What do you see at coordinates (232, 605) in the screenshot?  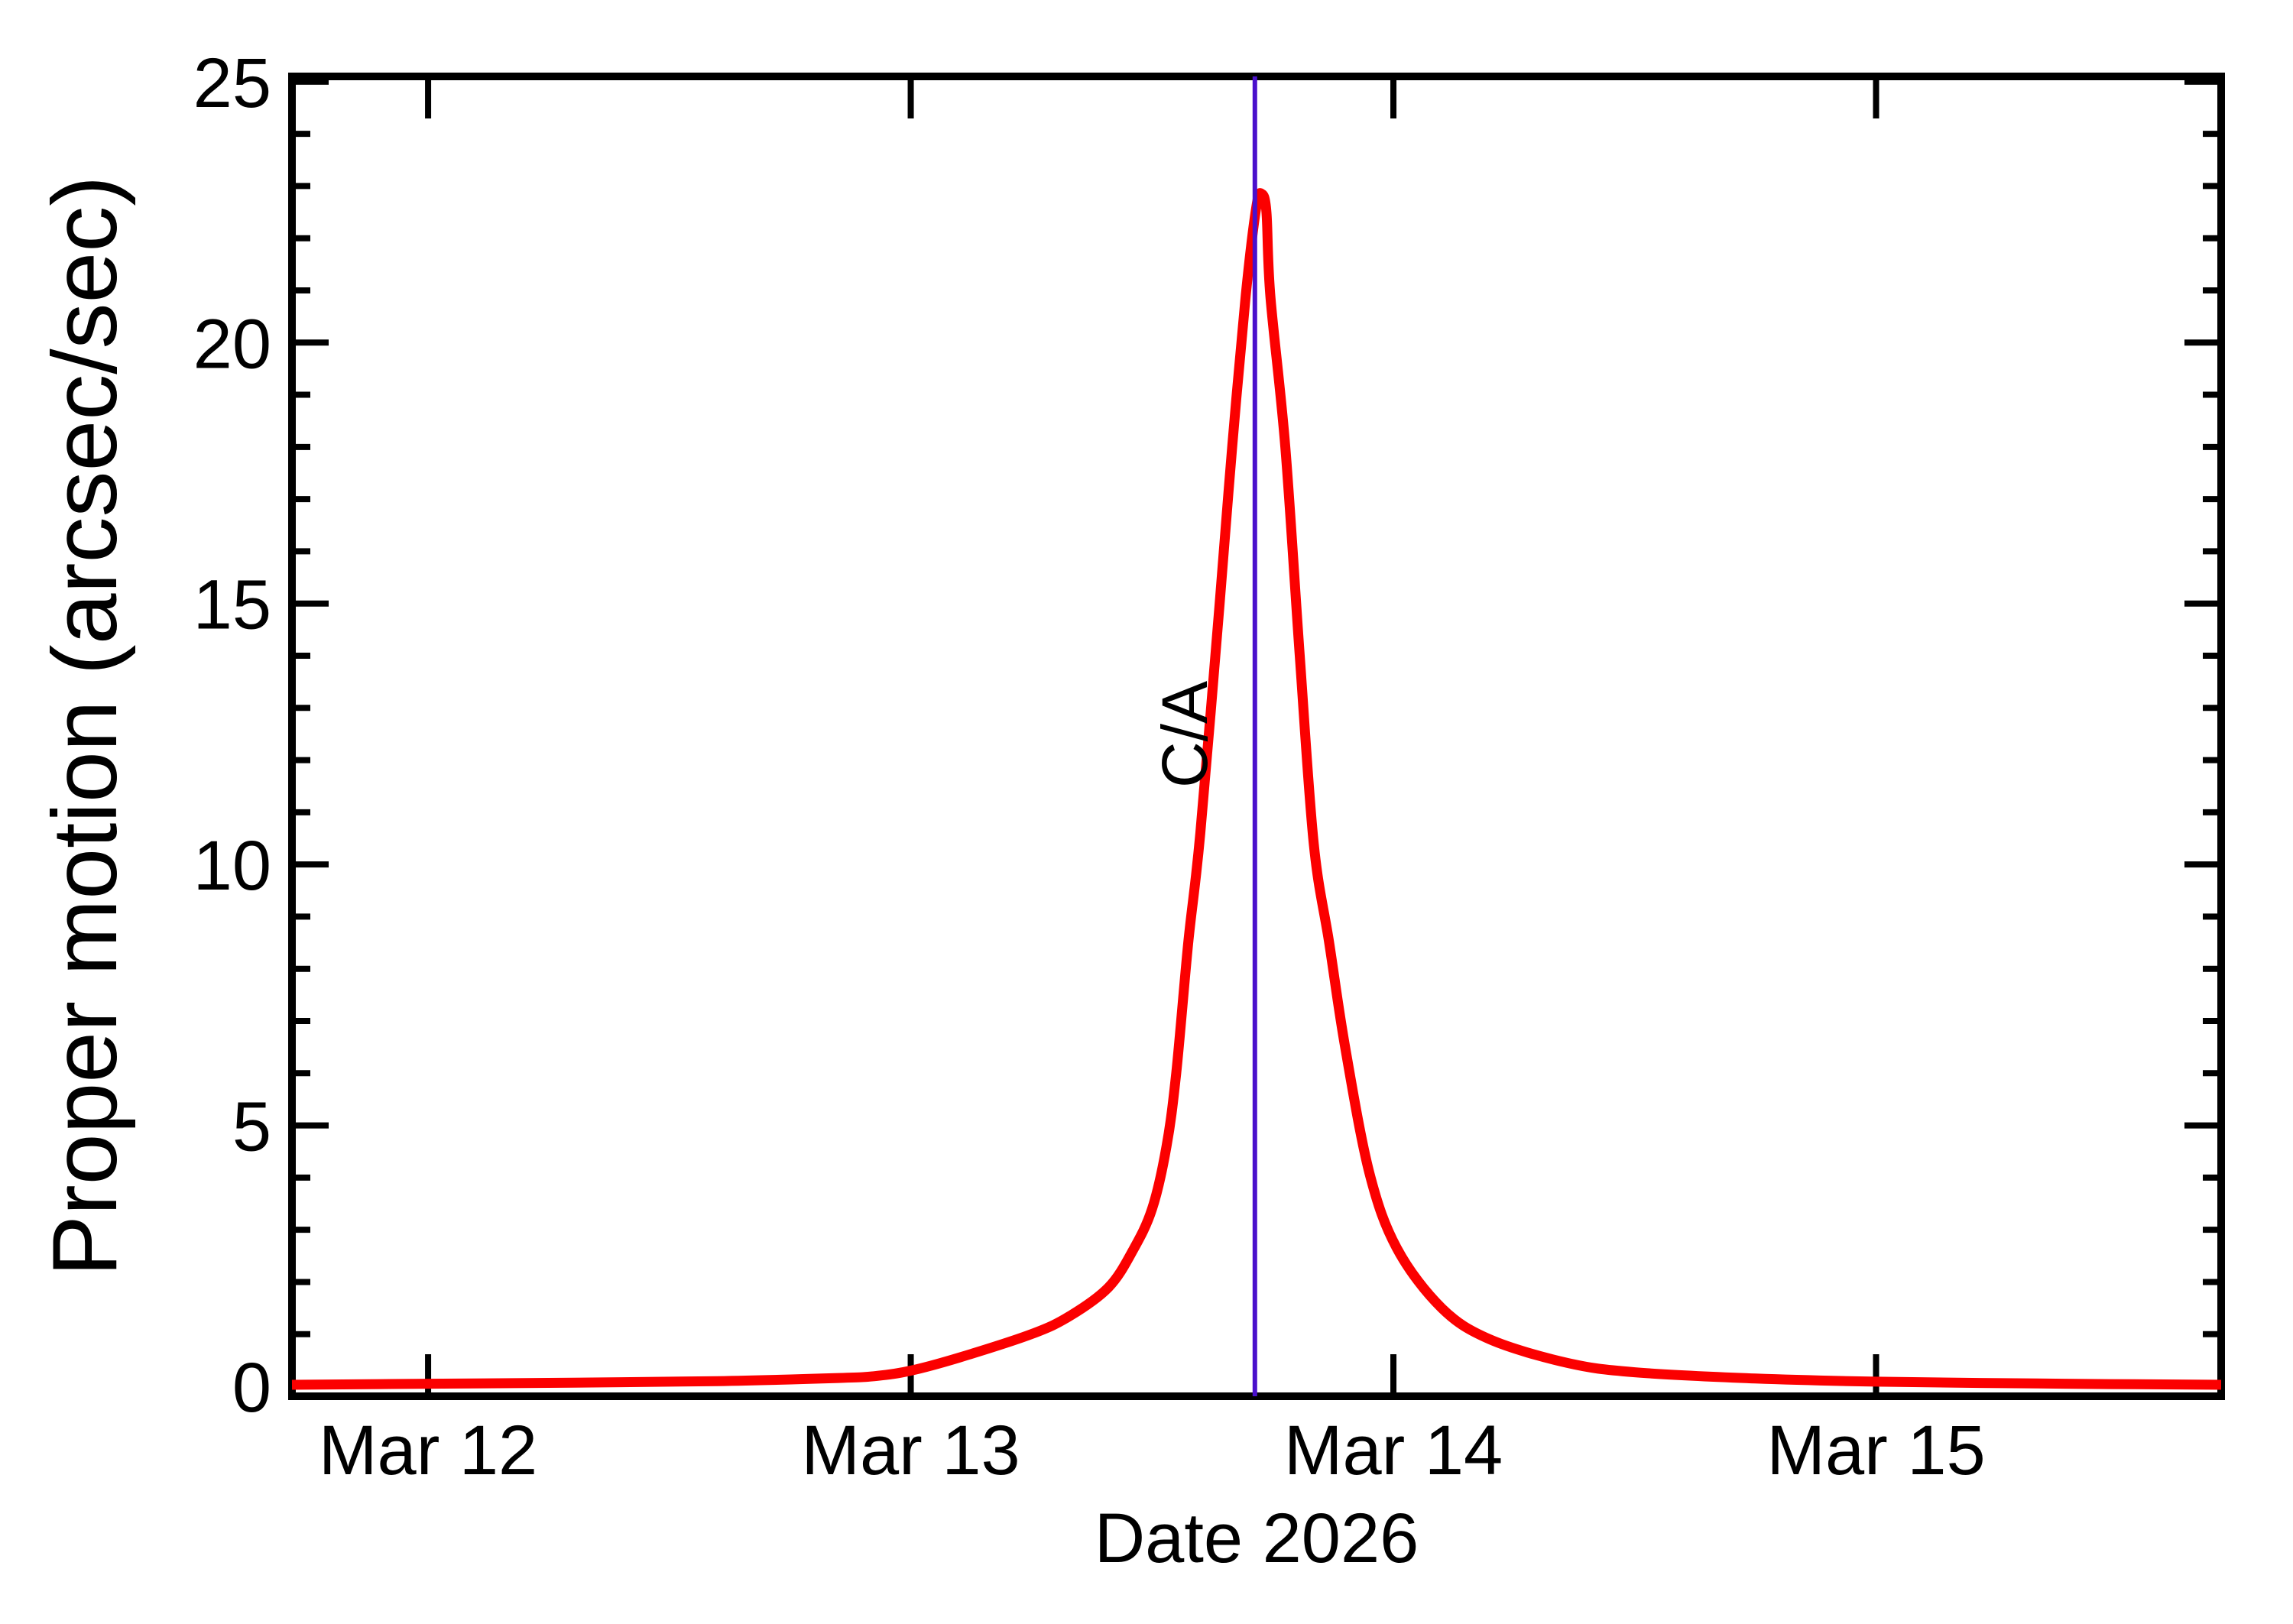 I see `y-tick-label: 15` at bounding box center [232, 605].